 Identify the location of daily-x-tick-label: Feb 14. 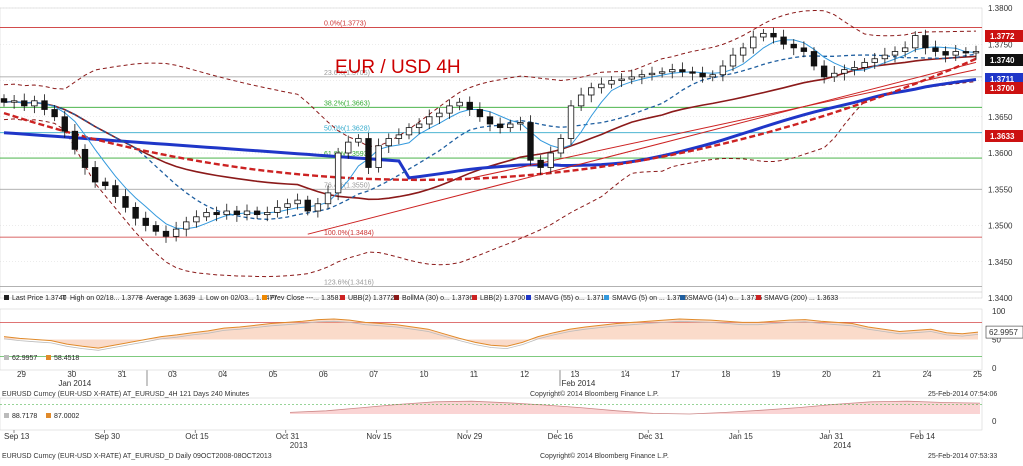
(922, 436).